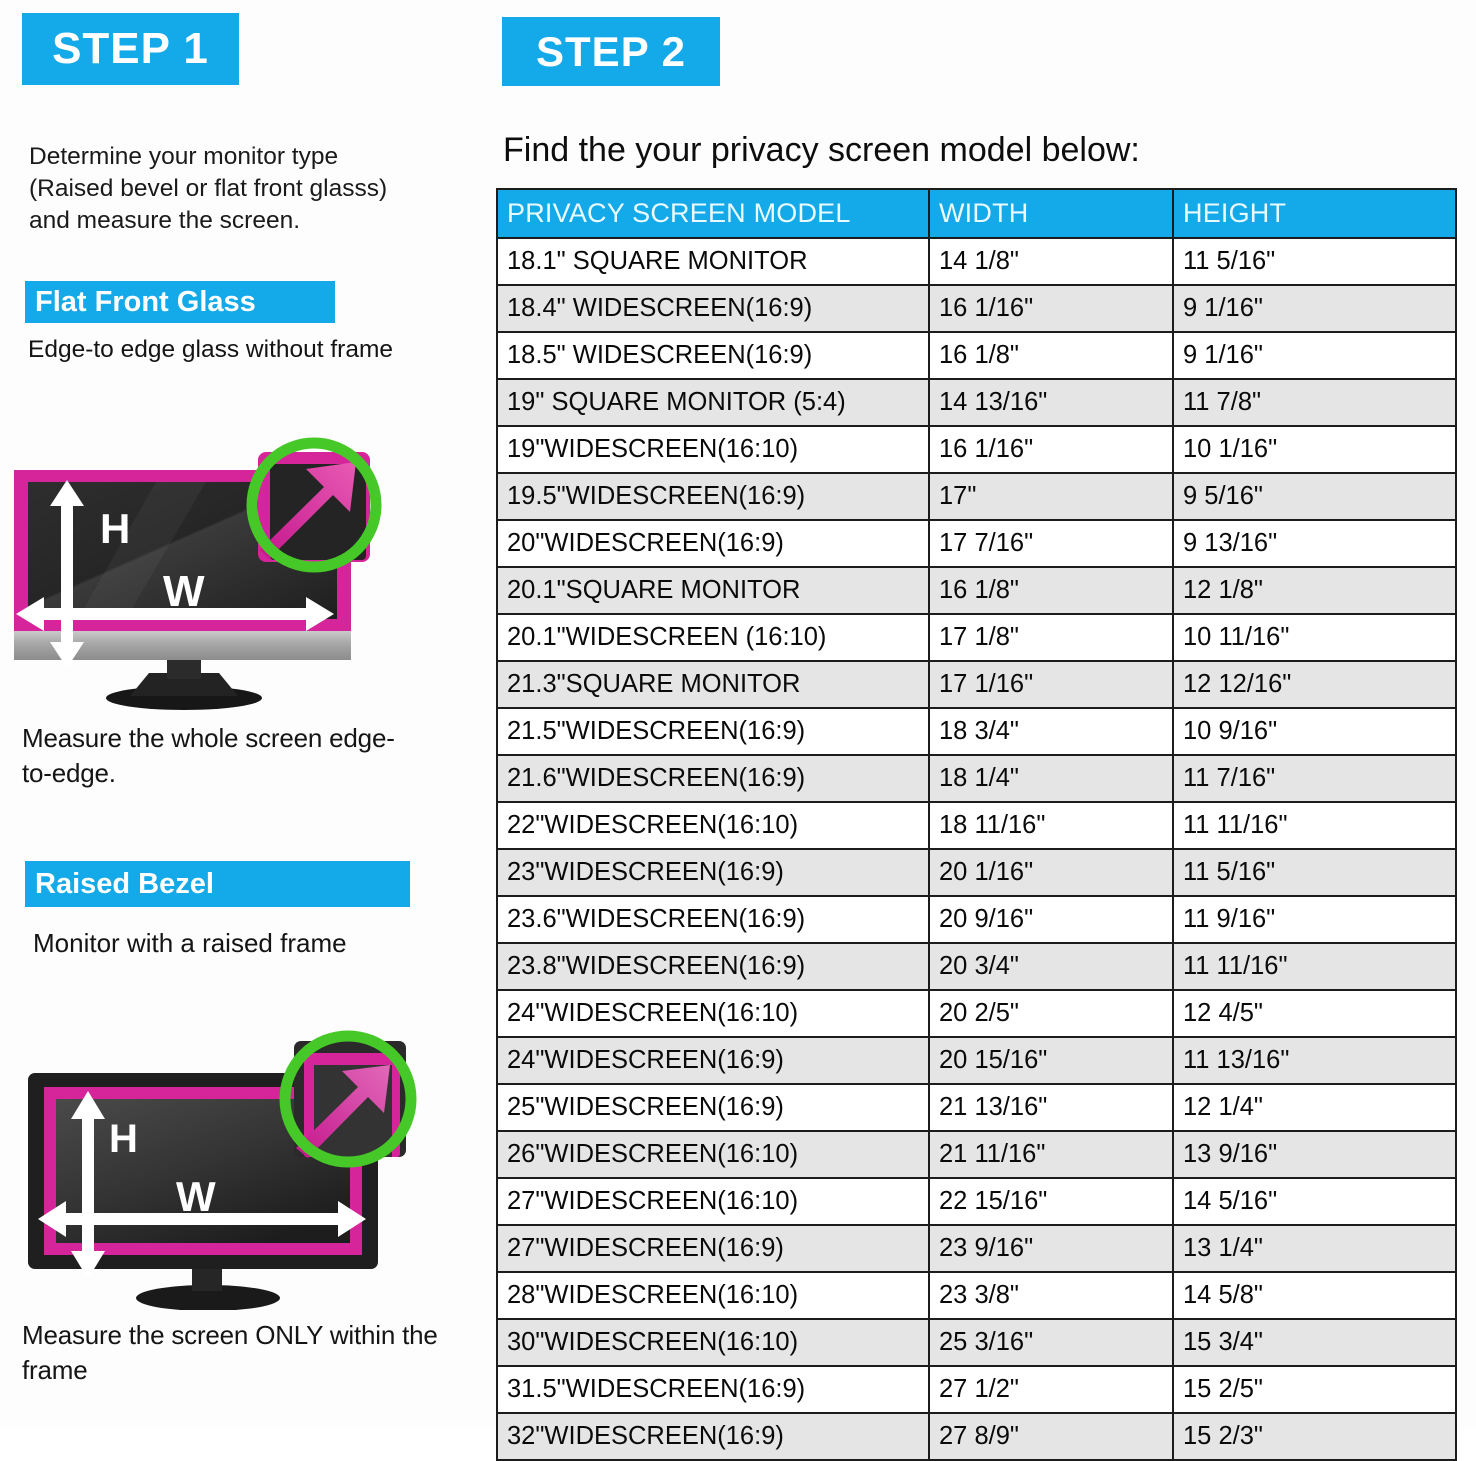  Describe the element at coordinates (713, 684) in the screenshot. I see `cell-model: 21.3"SQUARE MONITOR` at that location.